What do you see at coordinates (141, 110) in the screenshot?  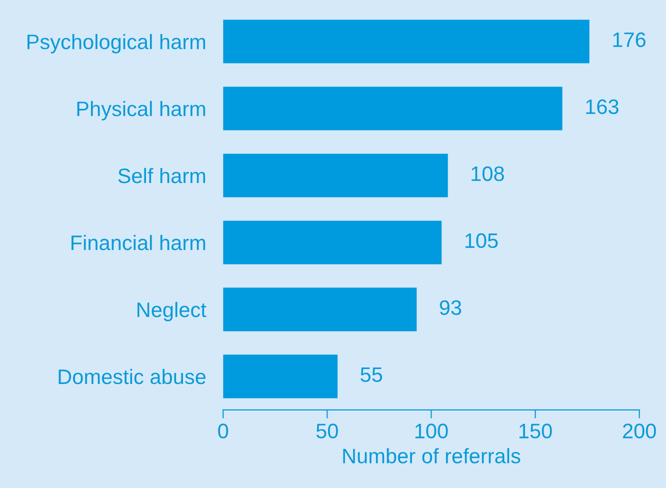 I see `y-tick-label: Physical harm` at bounding box center [141, 110].